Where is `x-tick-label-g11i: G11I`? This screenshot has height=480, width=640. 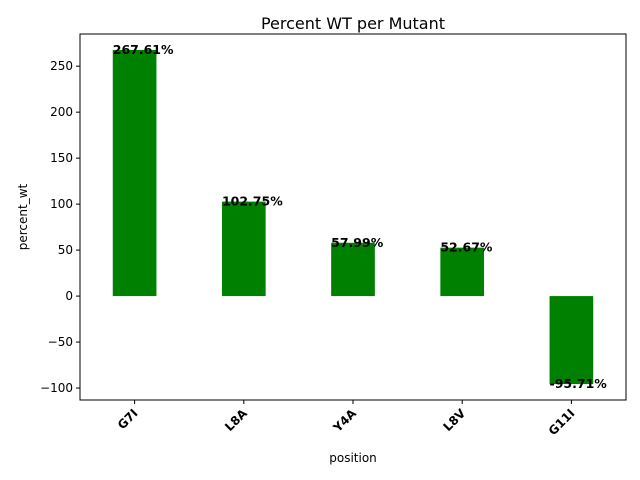
x-tick-label-g11i: G11I is located at coordinates (562, 422).